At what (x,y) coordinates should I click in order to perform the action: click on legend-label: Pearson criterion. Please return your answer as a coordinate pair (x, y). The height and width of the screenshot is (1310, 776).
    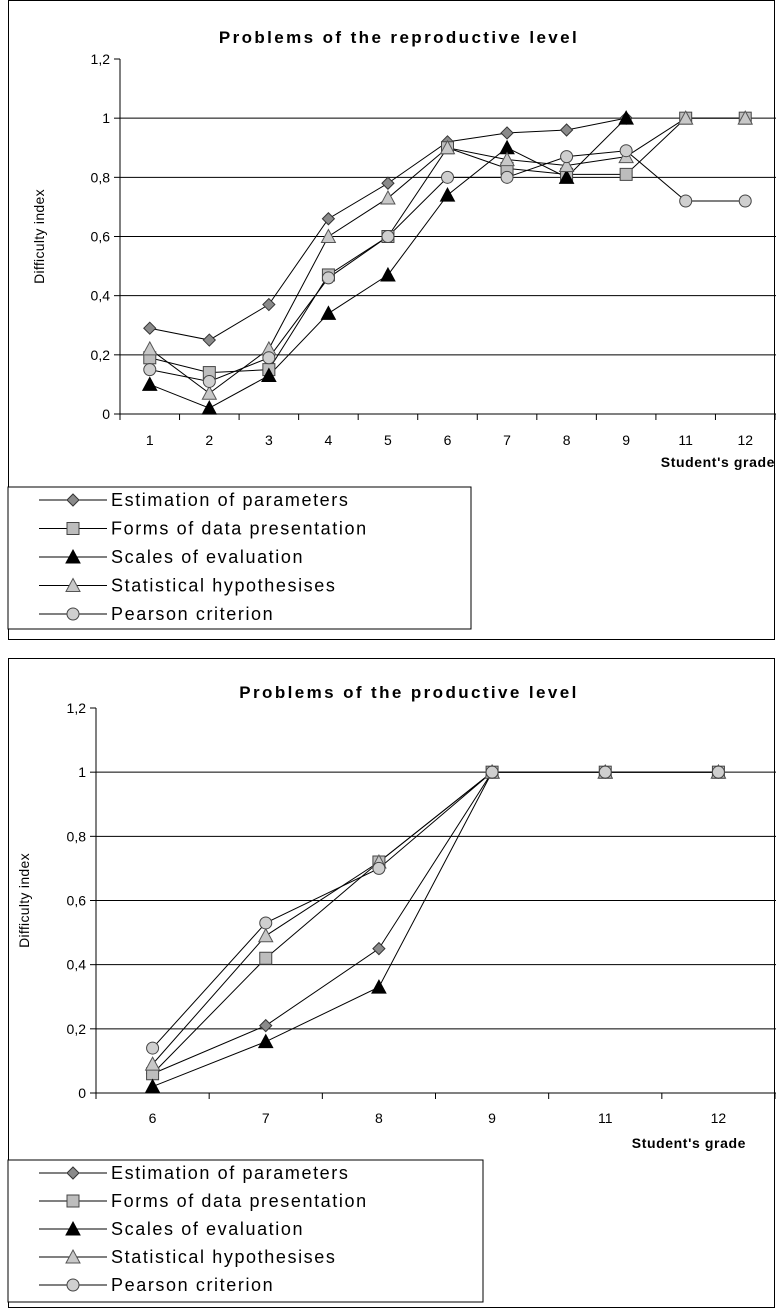
    Looking at the image, I should click on (192, 1285).